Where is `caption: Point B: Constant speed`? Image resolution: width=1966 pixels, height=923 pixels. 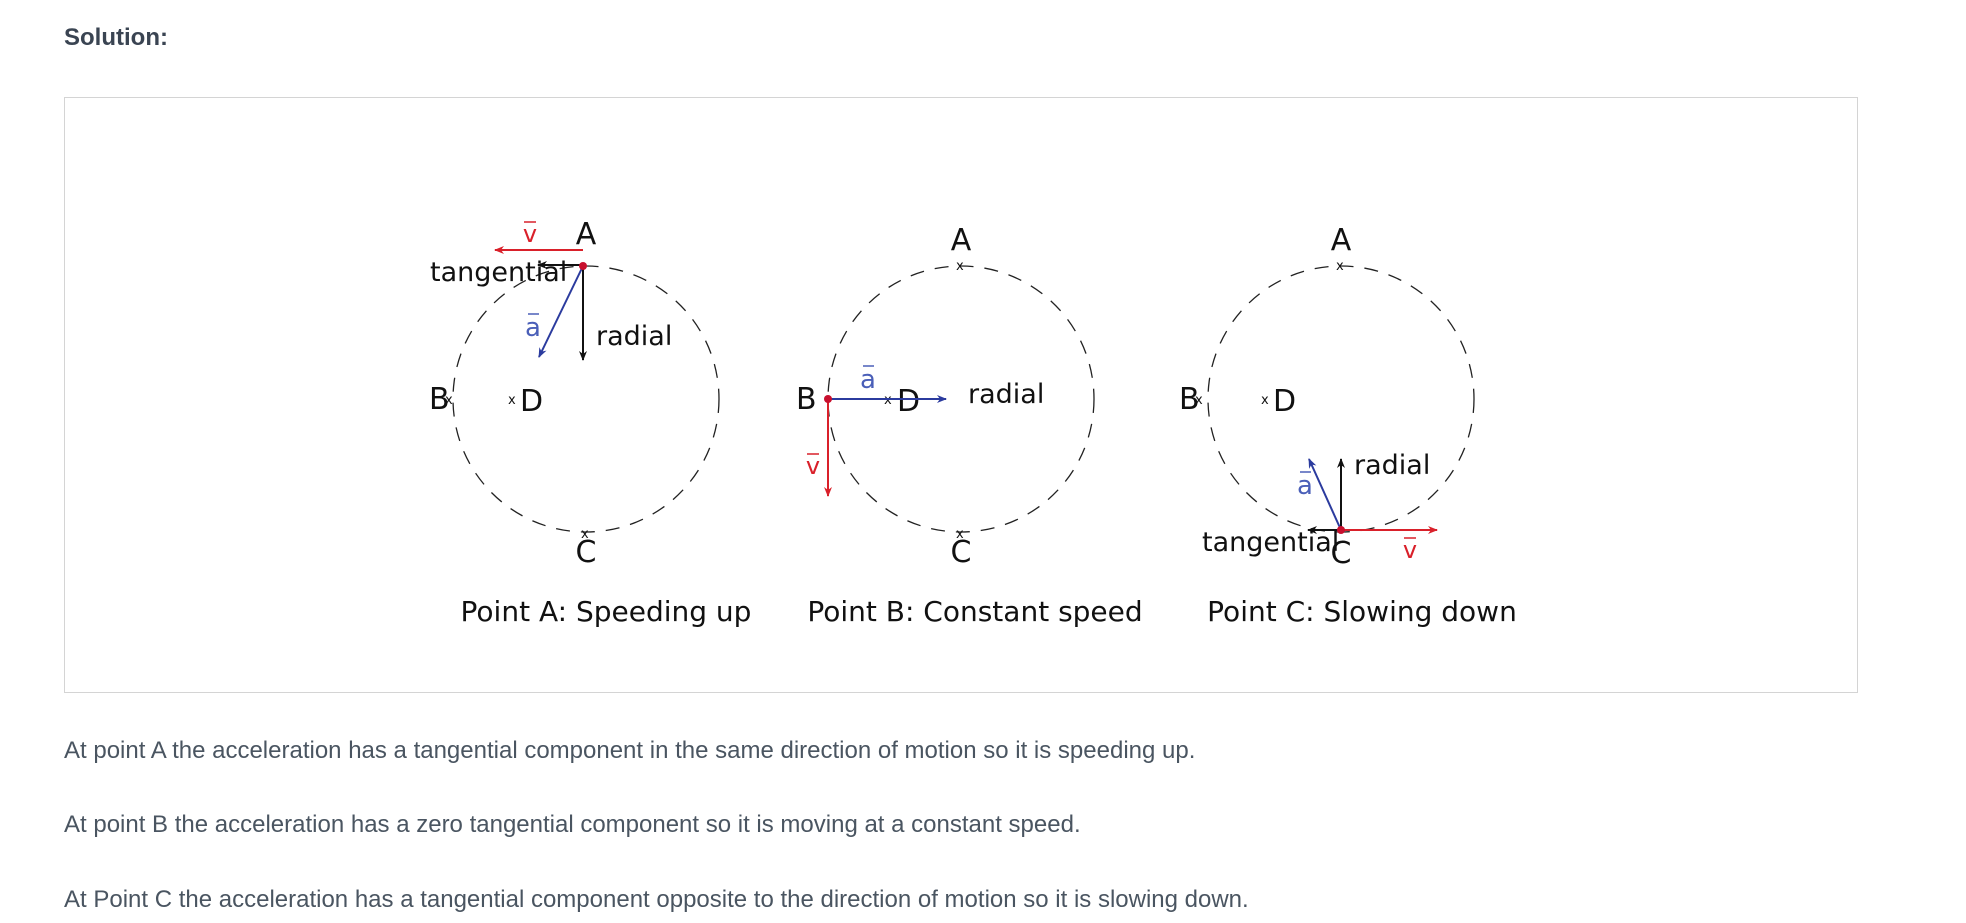
caption: Point B: Constant speed is located at coordinates (974, 611).